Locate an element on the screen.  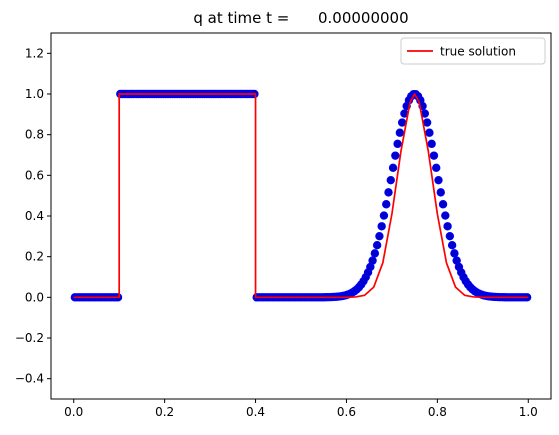
x-axis: 0.0 0.2 0.4 0.6 0.8 1.0 is located at coordinates (301, 409).